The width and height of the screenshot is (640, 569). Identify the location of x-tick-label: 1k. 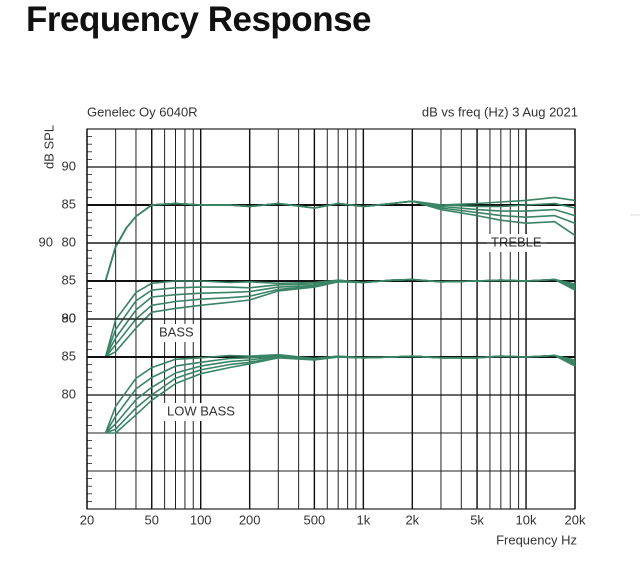
(363, 519).